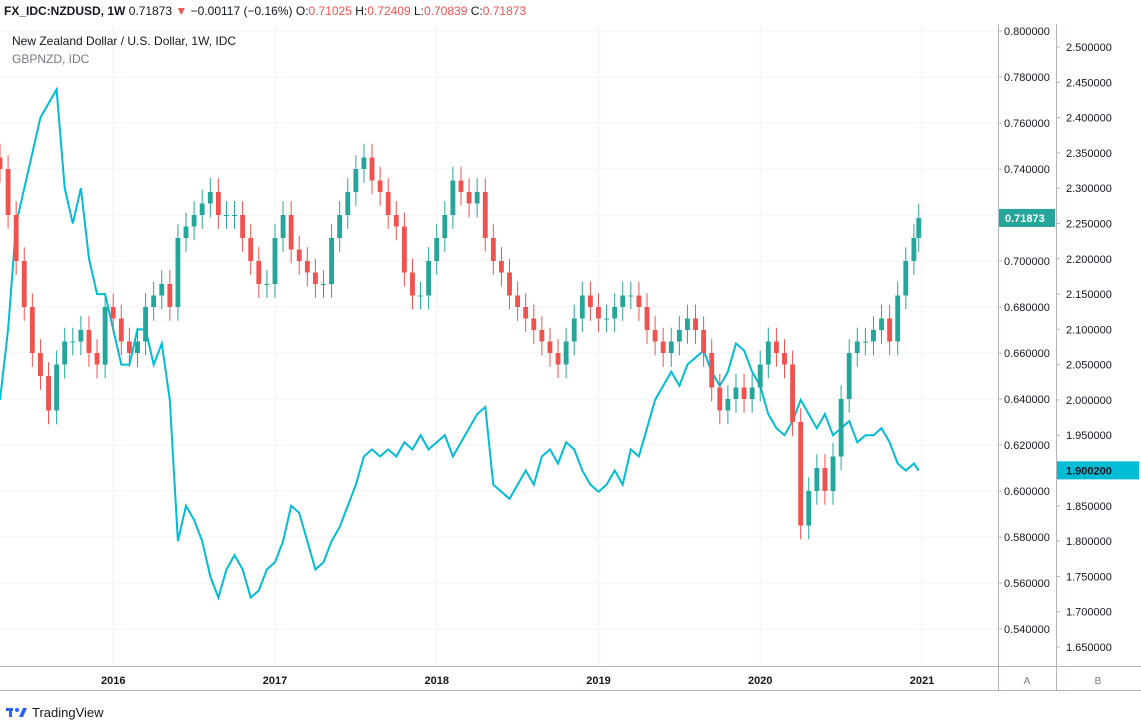 The width and height of the screenshot is (1141, 724). Describe the element at coordinates (361, 11) in the screenshot. I see `high-label: H:` at that location.